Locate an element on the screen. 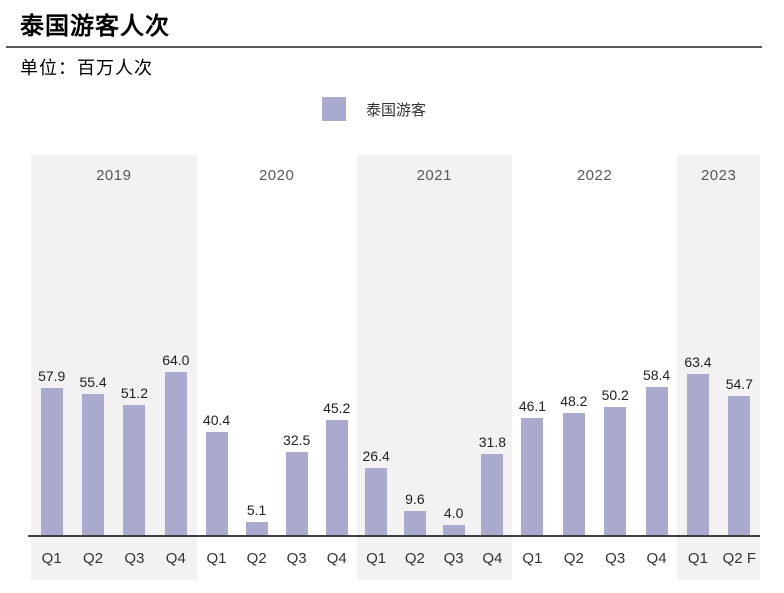 Image resolution: width=784 pixels, height=593 pixels. bar-slot: 57.9 Q1 is located at coordinates (51, 367).